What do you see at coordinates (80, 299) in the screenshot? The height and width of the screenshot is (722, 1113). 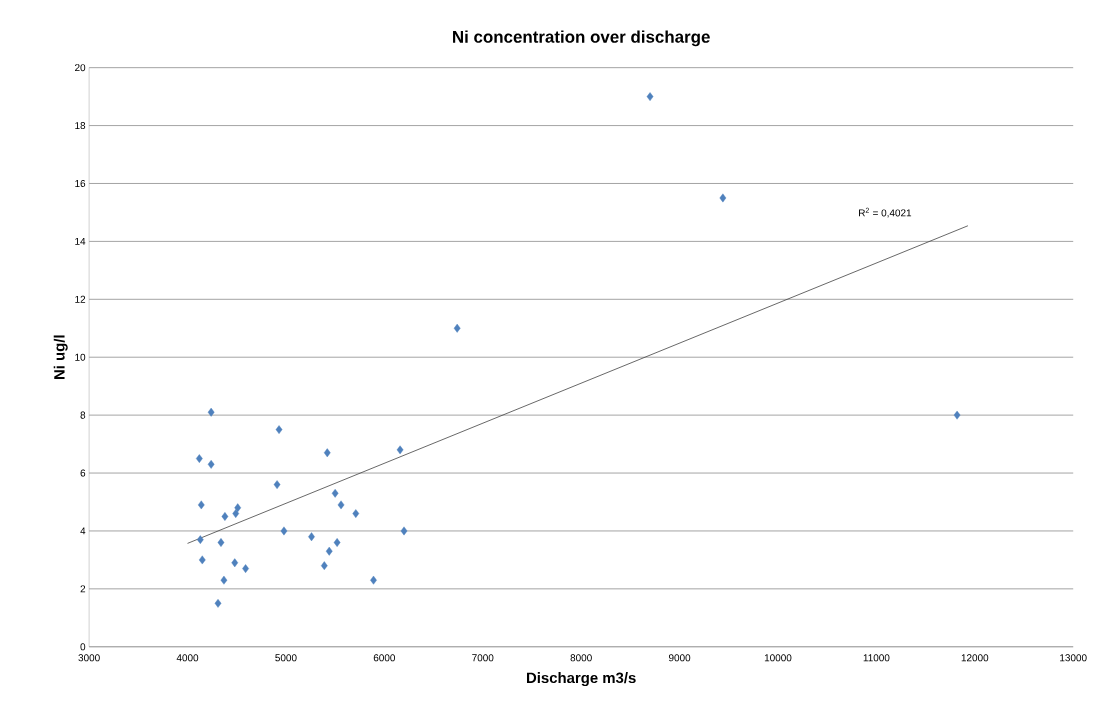 I see `y-tick-label: 12` at bounding box center [80, 299].